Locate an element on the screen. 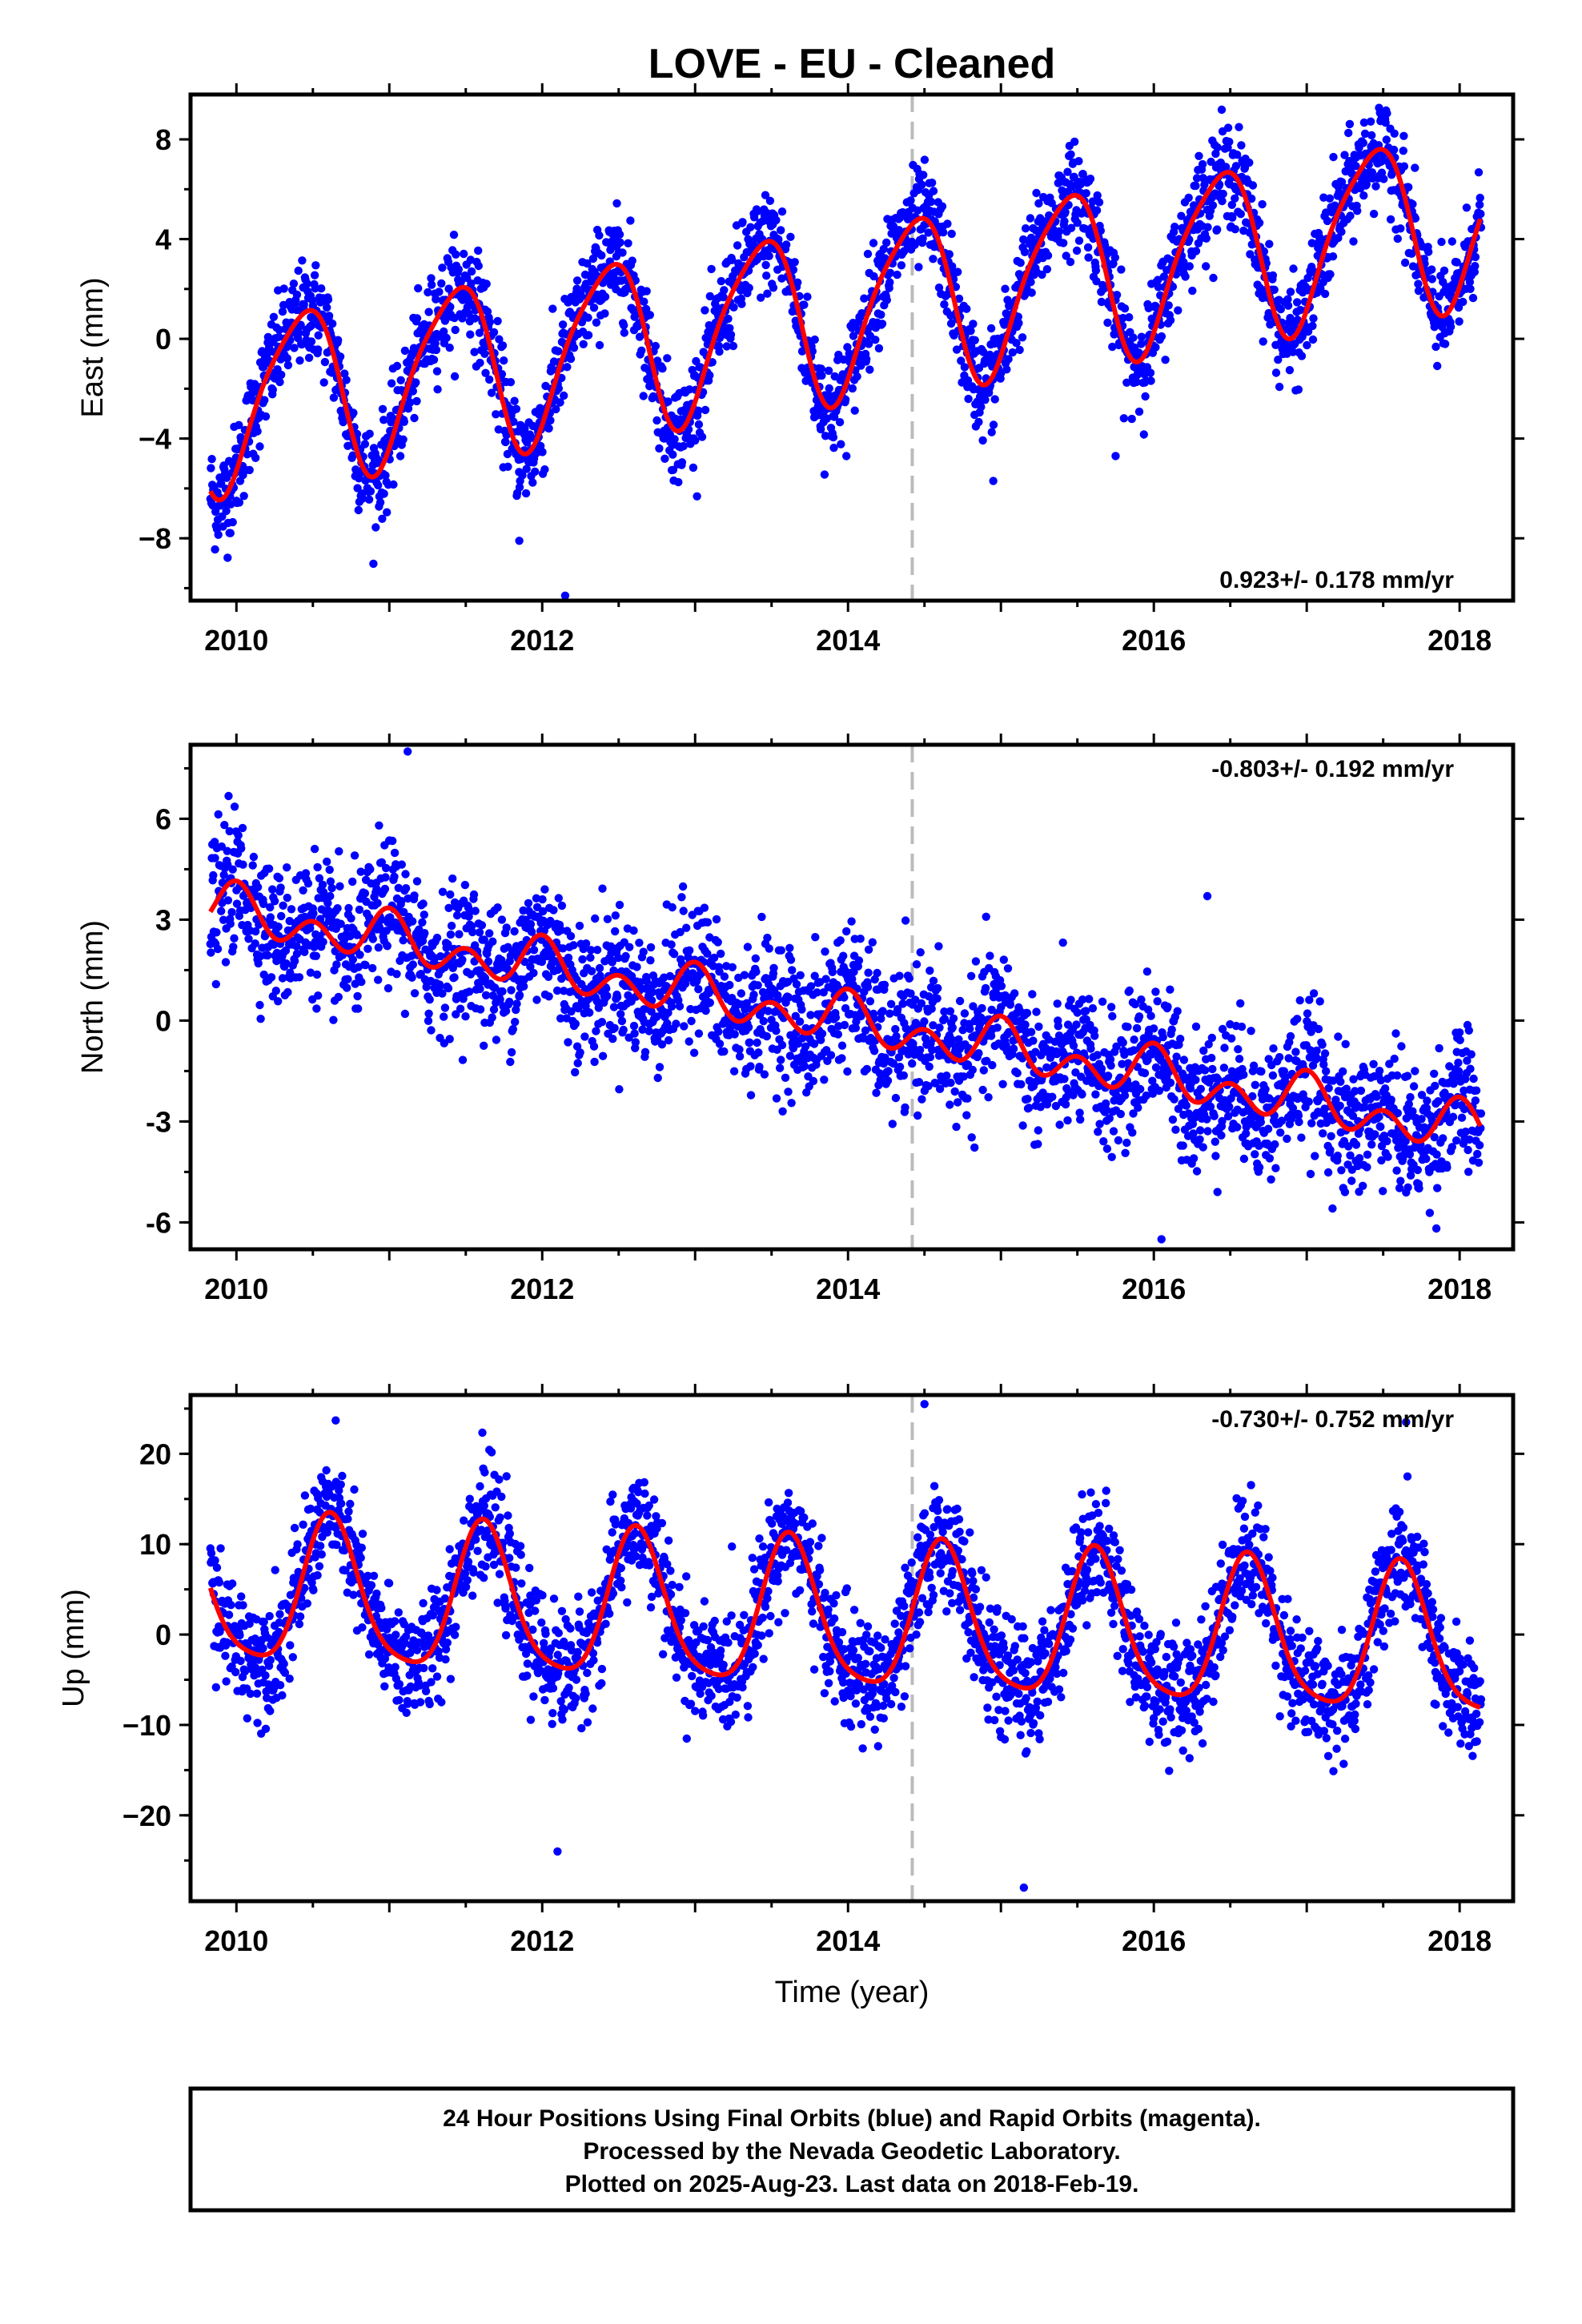 The height and width of the screenshot is (2324, 1582). y-axis-label: East (mm) is located at coordinates (93, 347).